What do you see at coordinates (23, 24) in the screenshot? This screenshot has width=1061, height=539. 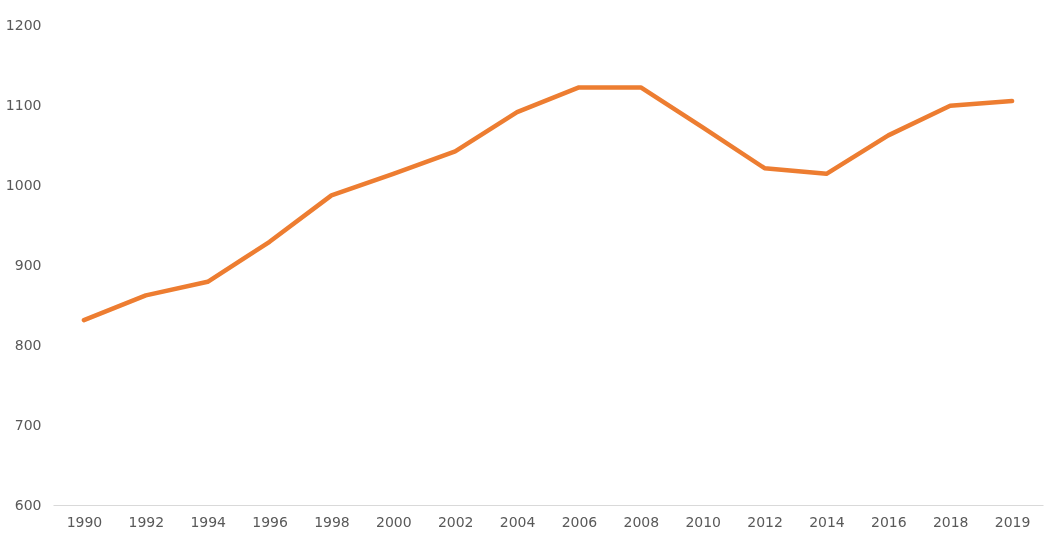 I see `y-tick-label: 1200` at bounding box center [23, 24].